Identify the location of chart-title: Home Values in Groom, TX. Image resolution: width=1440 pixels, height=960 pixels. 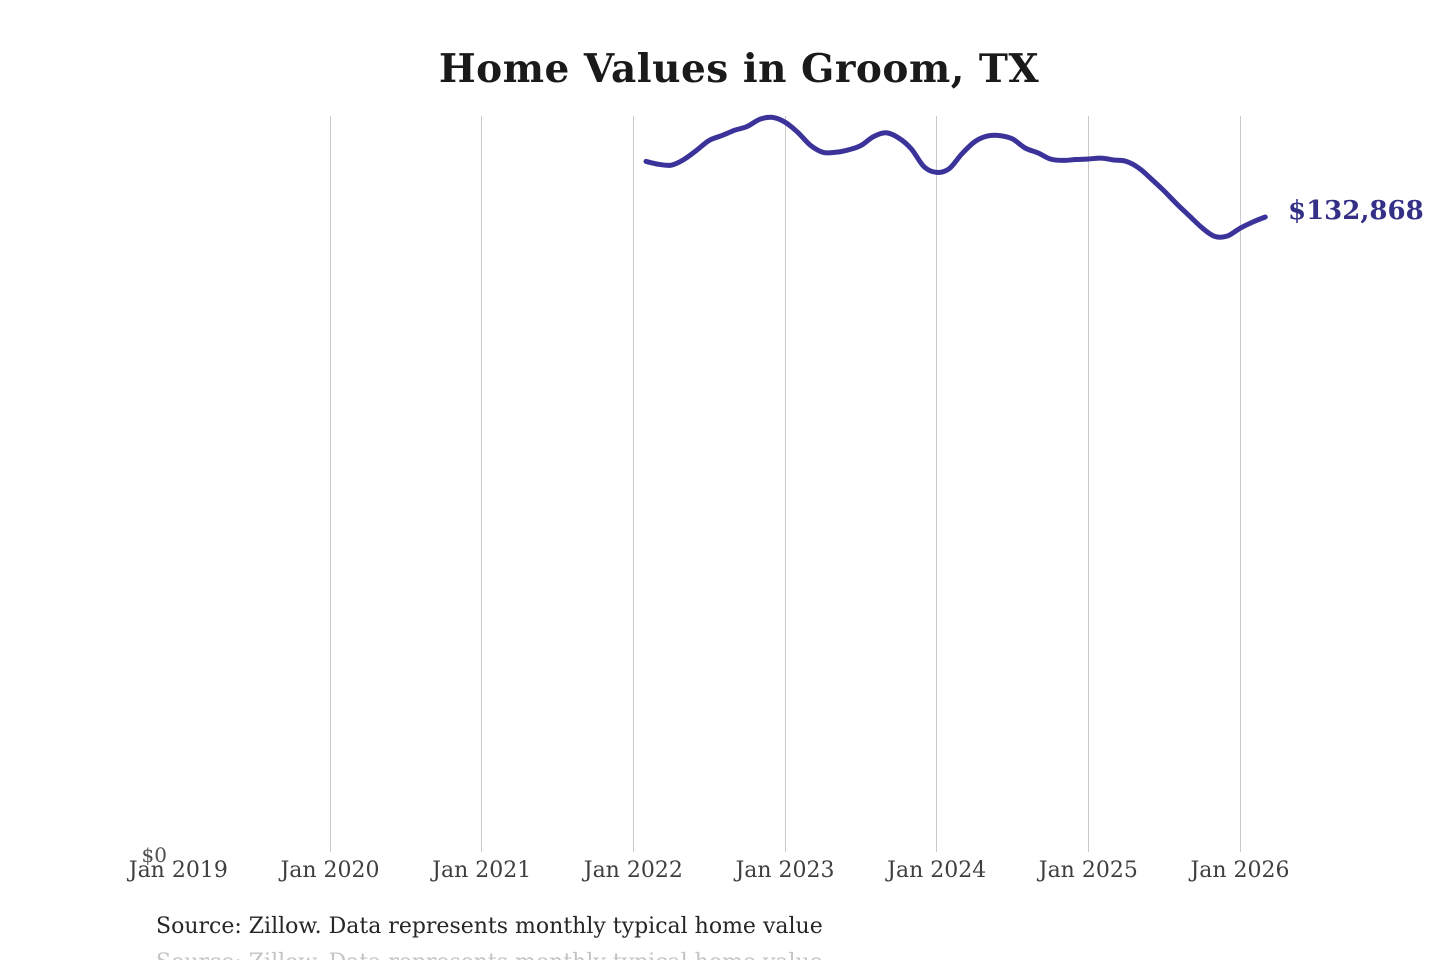
(739, 69).